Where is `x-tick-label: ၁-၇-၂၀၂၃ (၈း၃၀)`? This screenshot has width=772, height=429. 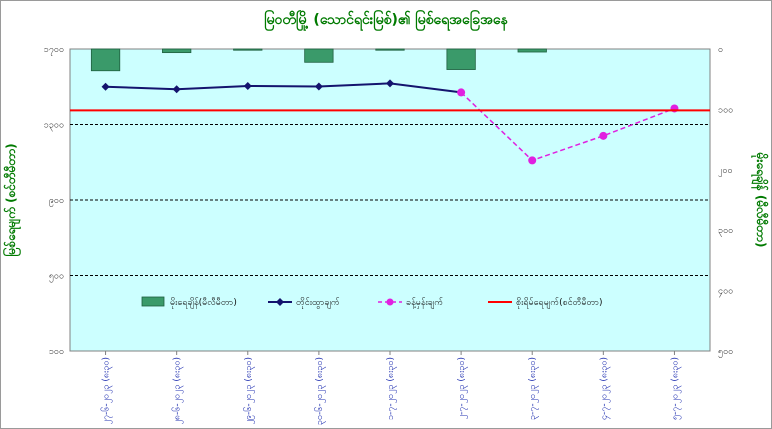
x-tick-label: ၁-၇-၂၀၂၃ (၈း၃၀) is located at coordinates (391, 388).